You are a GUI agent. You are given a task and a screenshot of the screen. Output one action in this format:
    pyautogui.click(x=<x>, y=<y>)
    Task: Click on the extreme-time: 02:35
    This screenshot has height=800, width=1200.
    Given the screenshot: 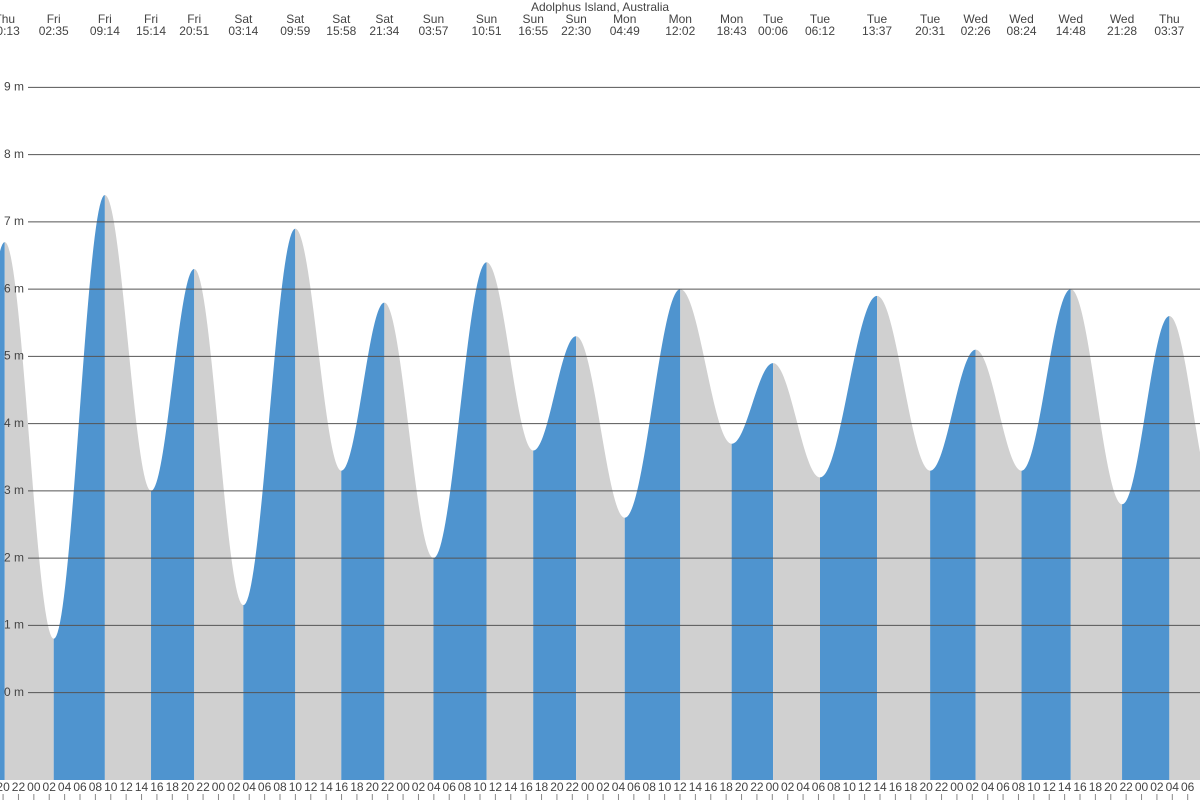 What is the action you would take?
    pyautogui.click(x=54, y=31)
    